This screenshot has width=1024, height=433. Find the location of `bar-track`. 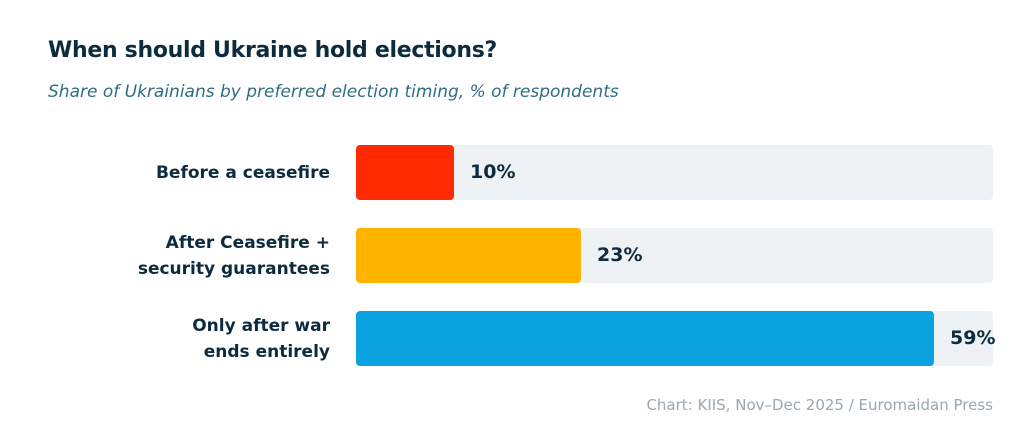

bar-track is located at coordinates (674, 172).